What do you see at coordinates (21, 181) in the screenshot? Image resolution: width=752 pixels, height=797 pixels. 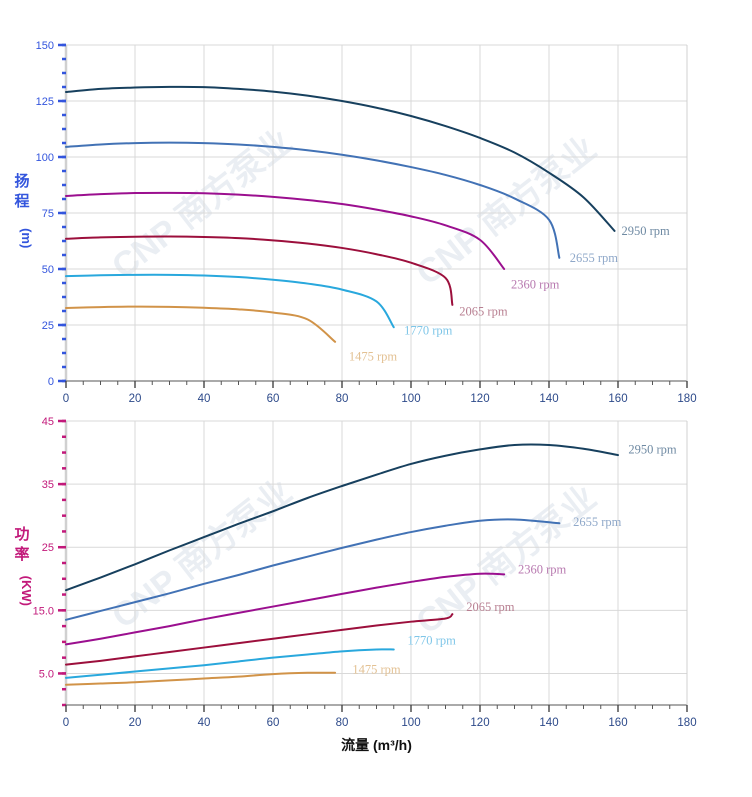 I see `y-axis-title-char: 扬` at bounding box center [21, 181].